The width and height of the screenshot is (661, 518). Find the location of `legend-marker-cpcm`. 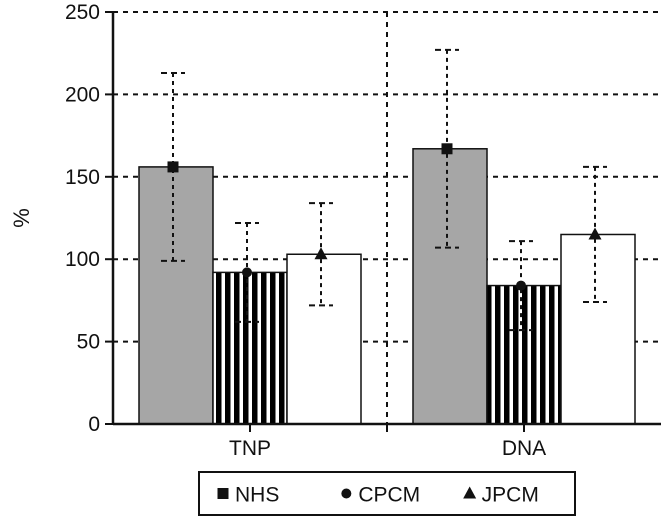

legend-marker-cpcm is located at coordinates (346, 493).